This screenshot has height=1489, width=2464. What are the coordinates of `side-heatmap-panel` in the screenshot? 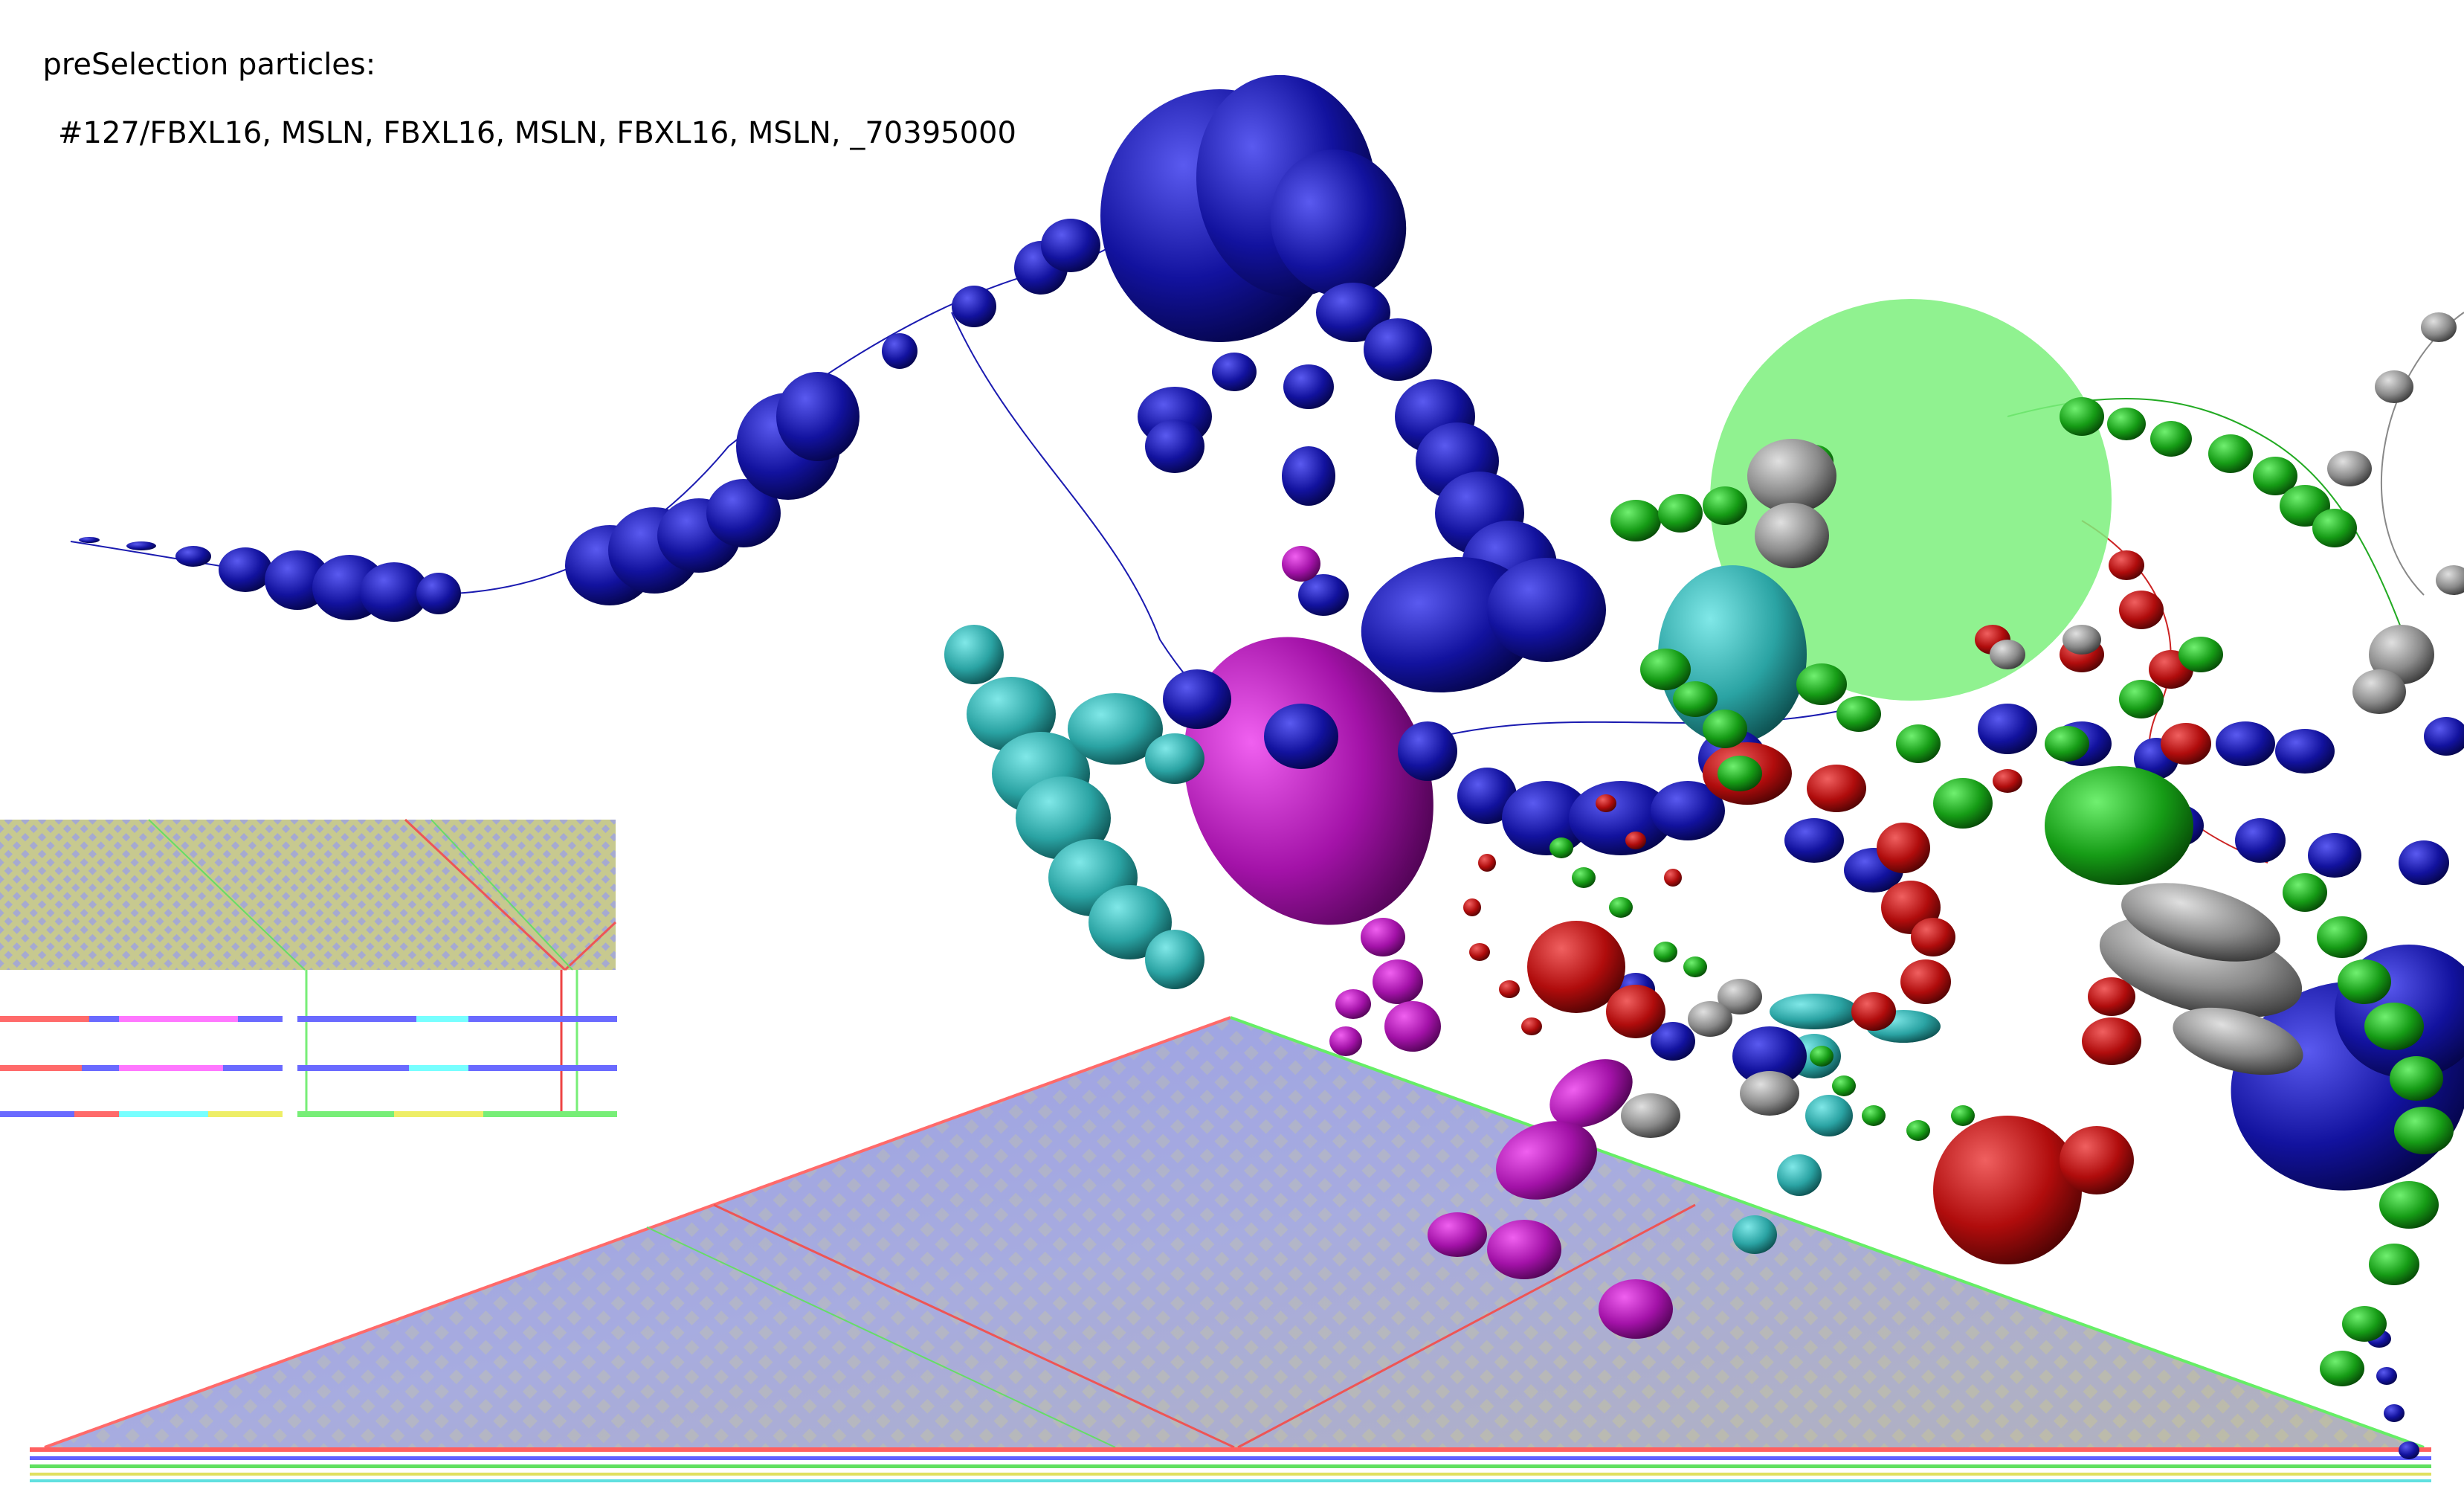 It's located at (308, 894).